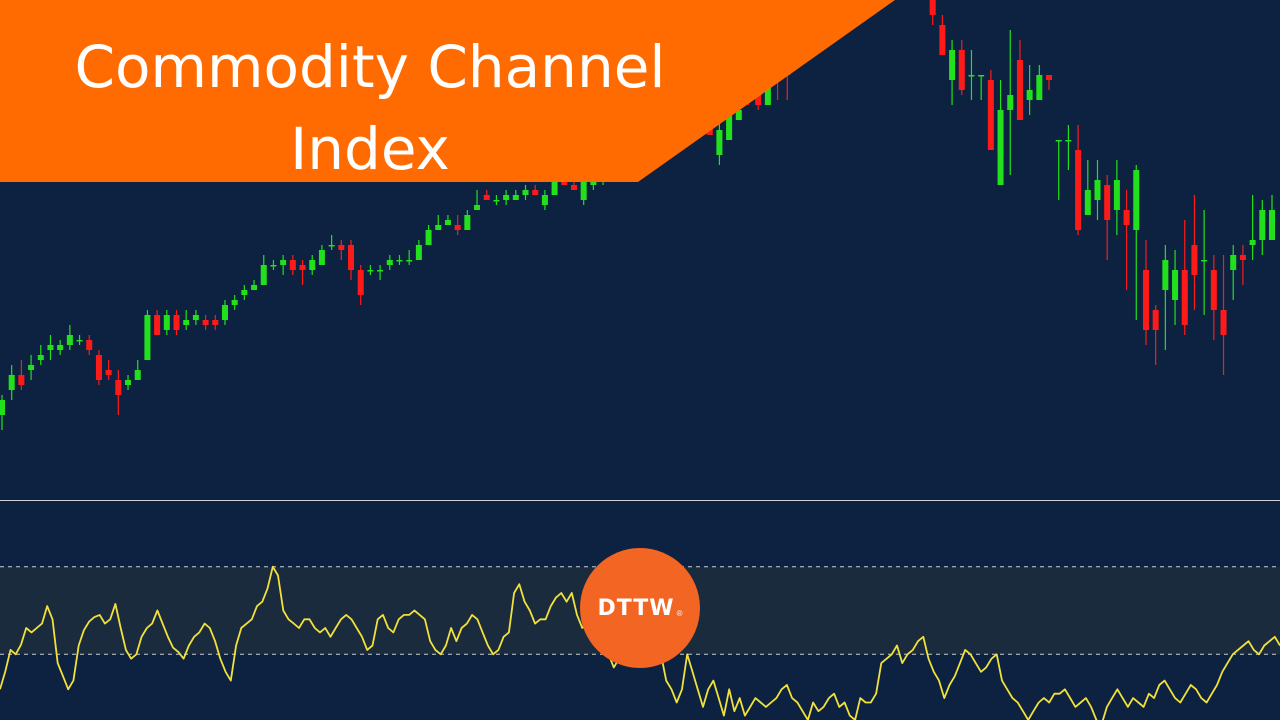  Describe the element at coordinates (370, 108) in the screenshot. I see `chart-title: Commodity Channel Index` at that location.